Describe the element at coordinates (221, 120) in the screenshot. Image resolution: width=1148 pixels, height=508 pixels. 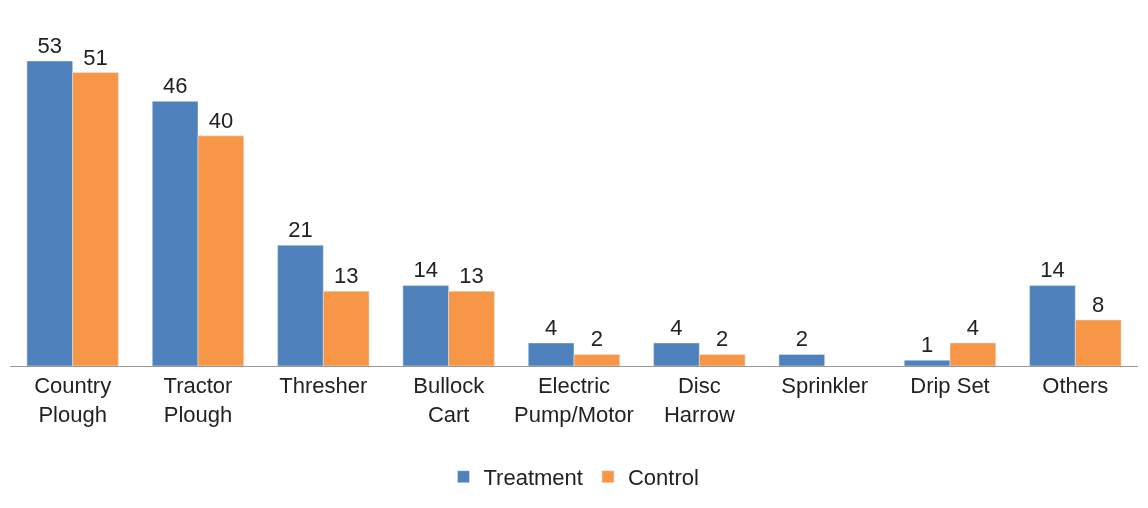
I see `data-label: 40` at that location.